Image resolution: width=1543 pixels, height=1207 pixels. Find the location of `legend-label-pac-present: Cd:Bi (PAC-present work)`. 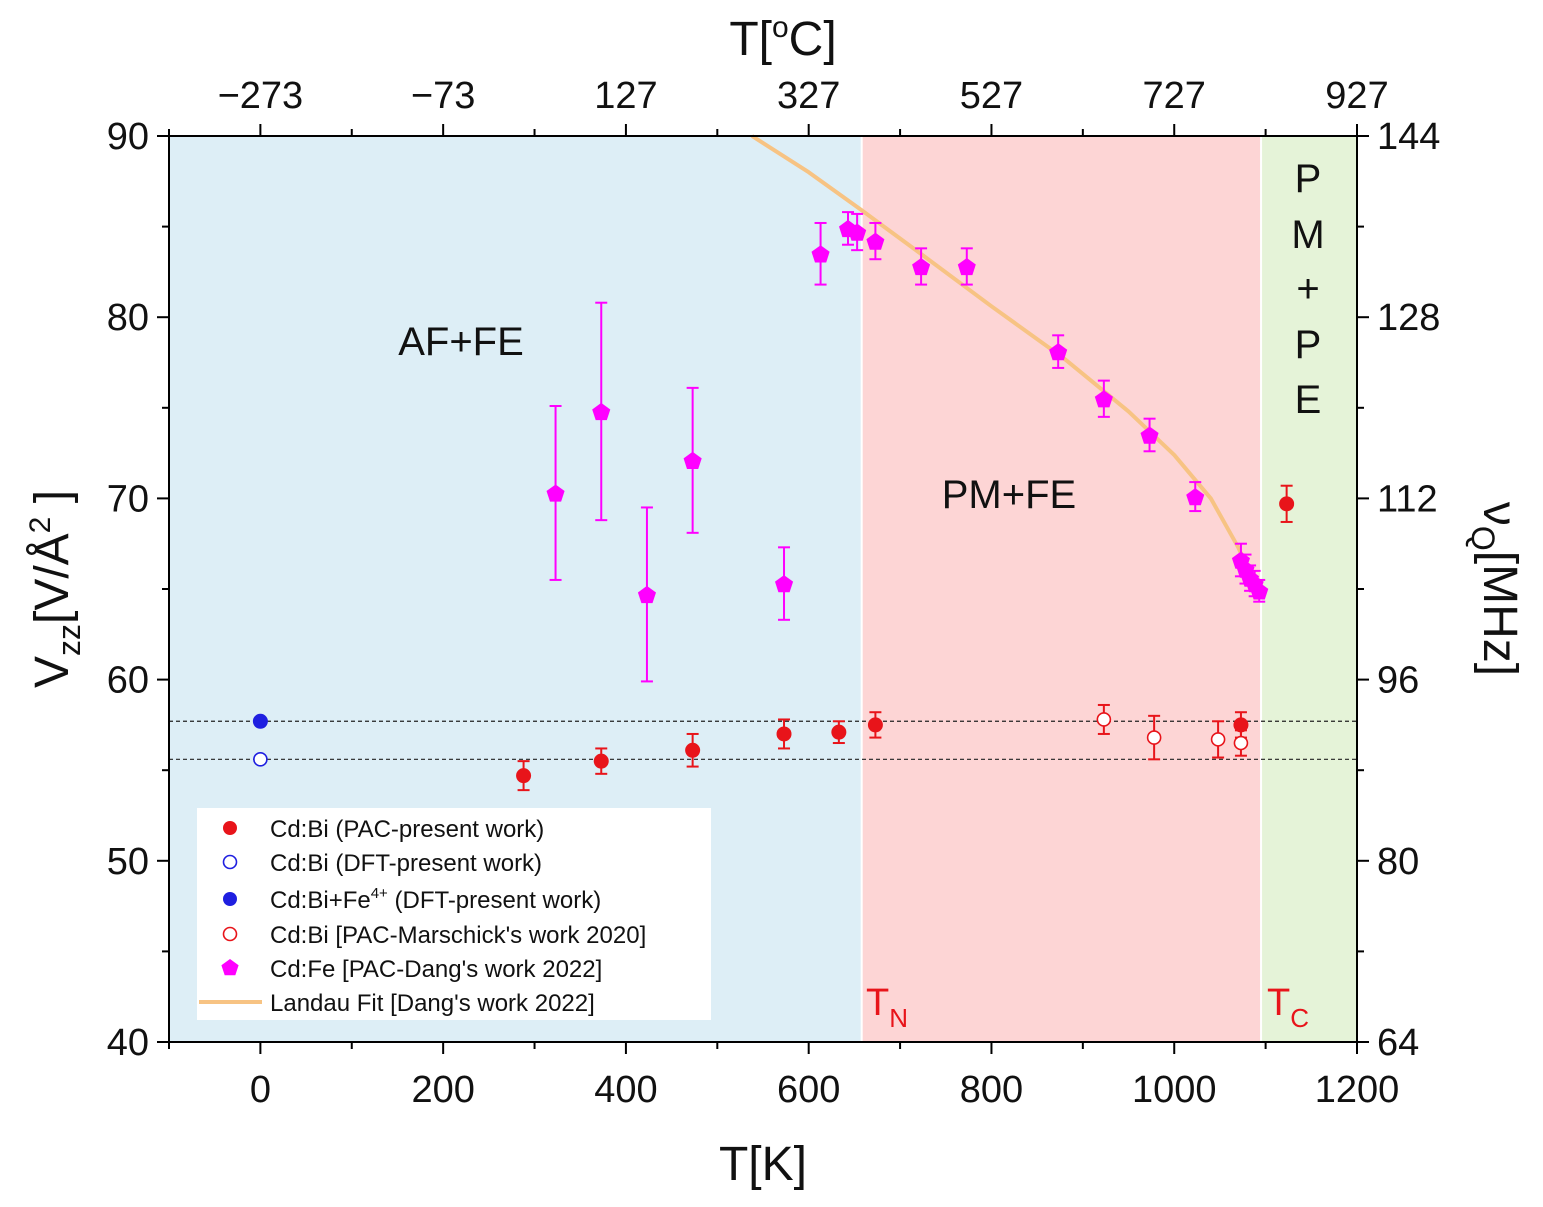

legend-label-pac-present: Cd:Bi (PAC-present work) is located at coordinates (407, 829).